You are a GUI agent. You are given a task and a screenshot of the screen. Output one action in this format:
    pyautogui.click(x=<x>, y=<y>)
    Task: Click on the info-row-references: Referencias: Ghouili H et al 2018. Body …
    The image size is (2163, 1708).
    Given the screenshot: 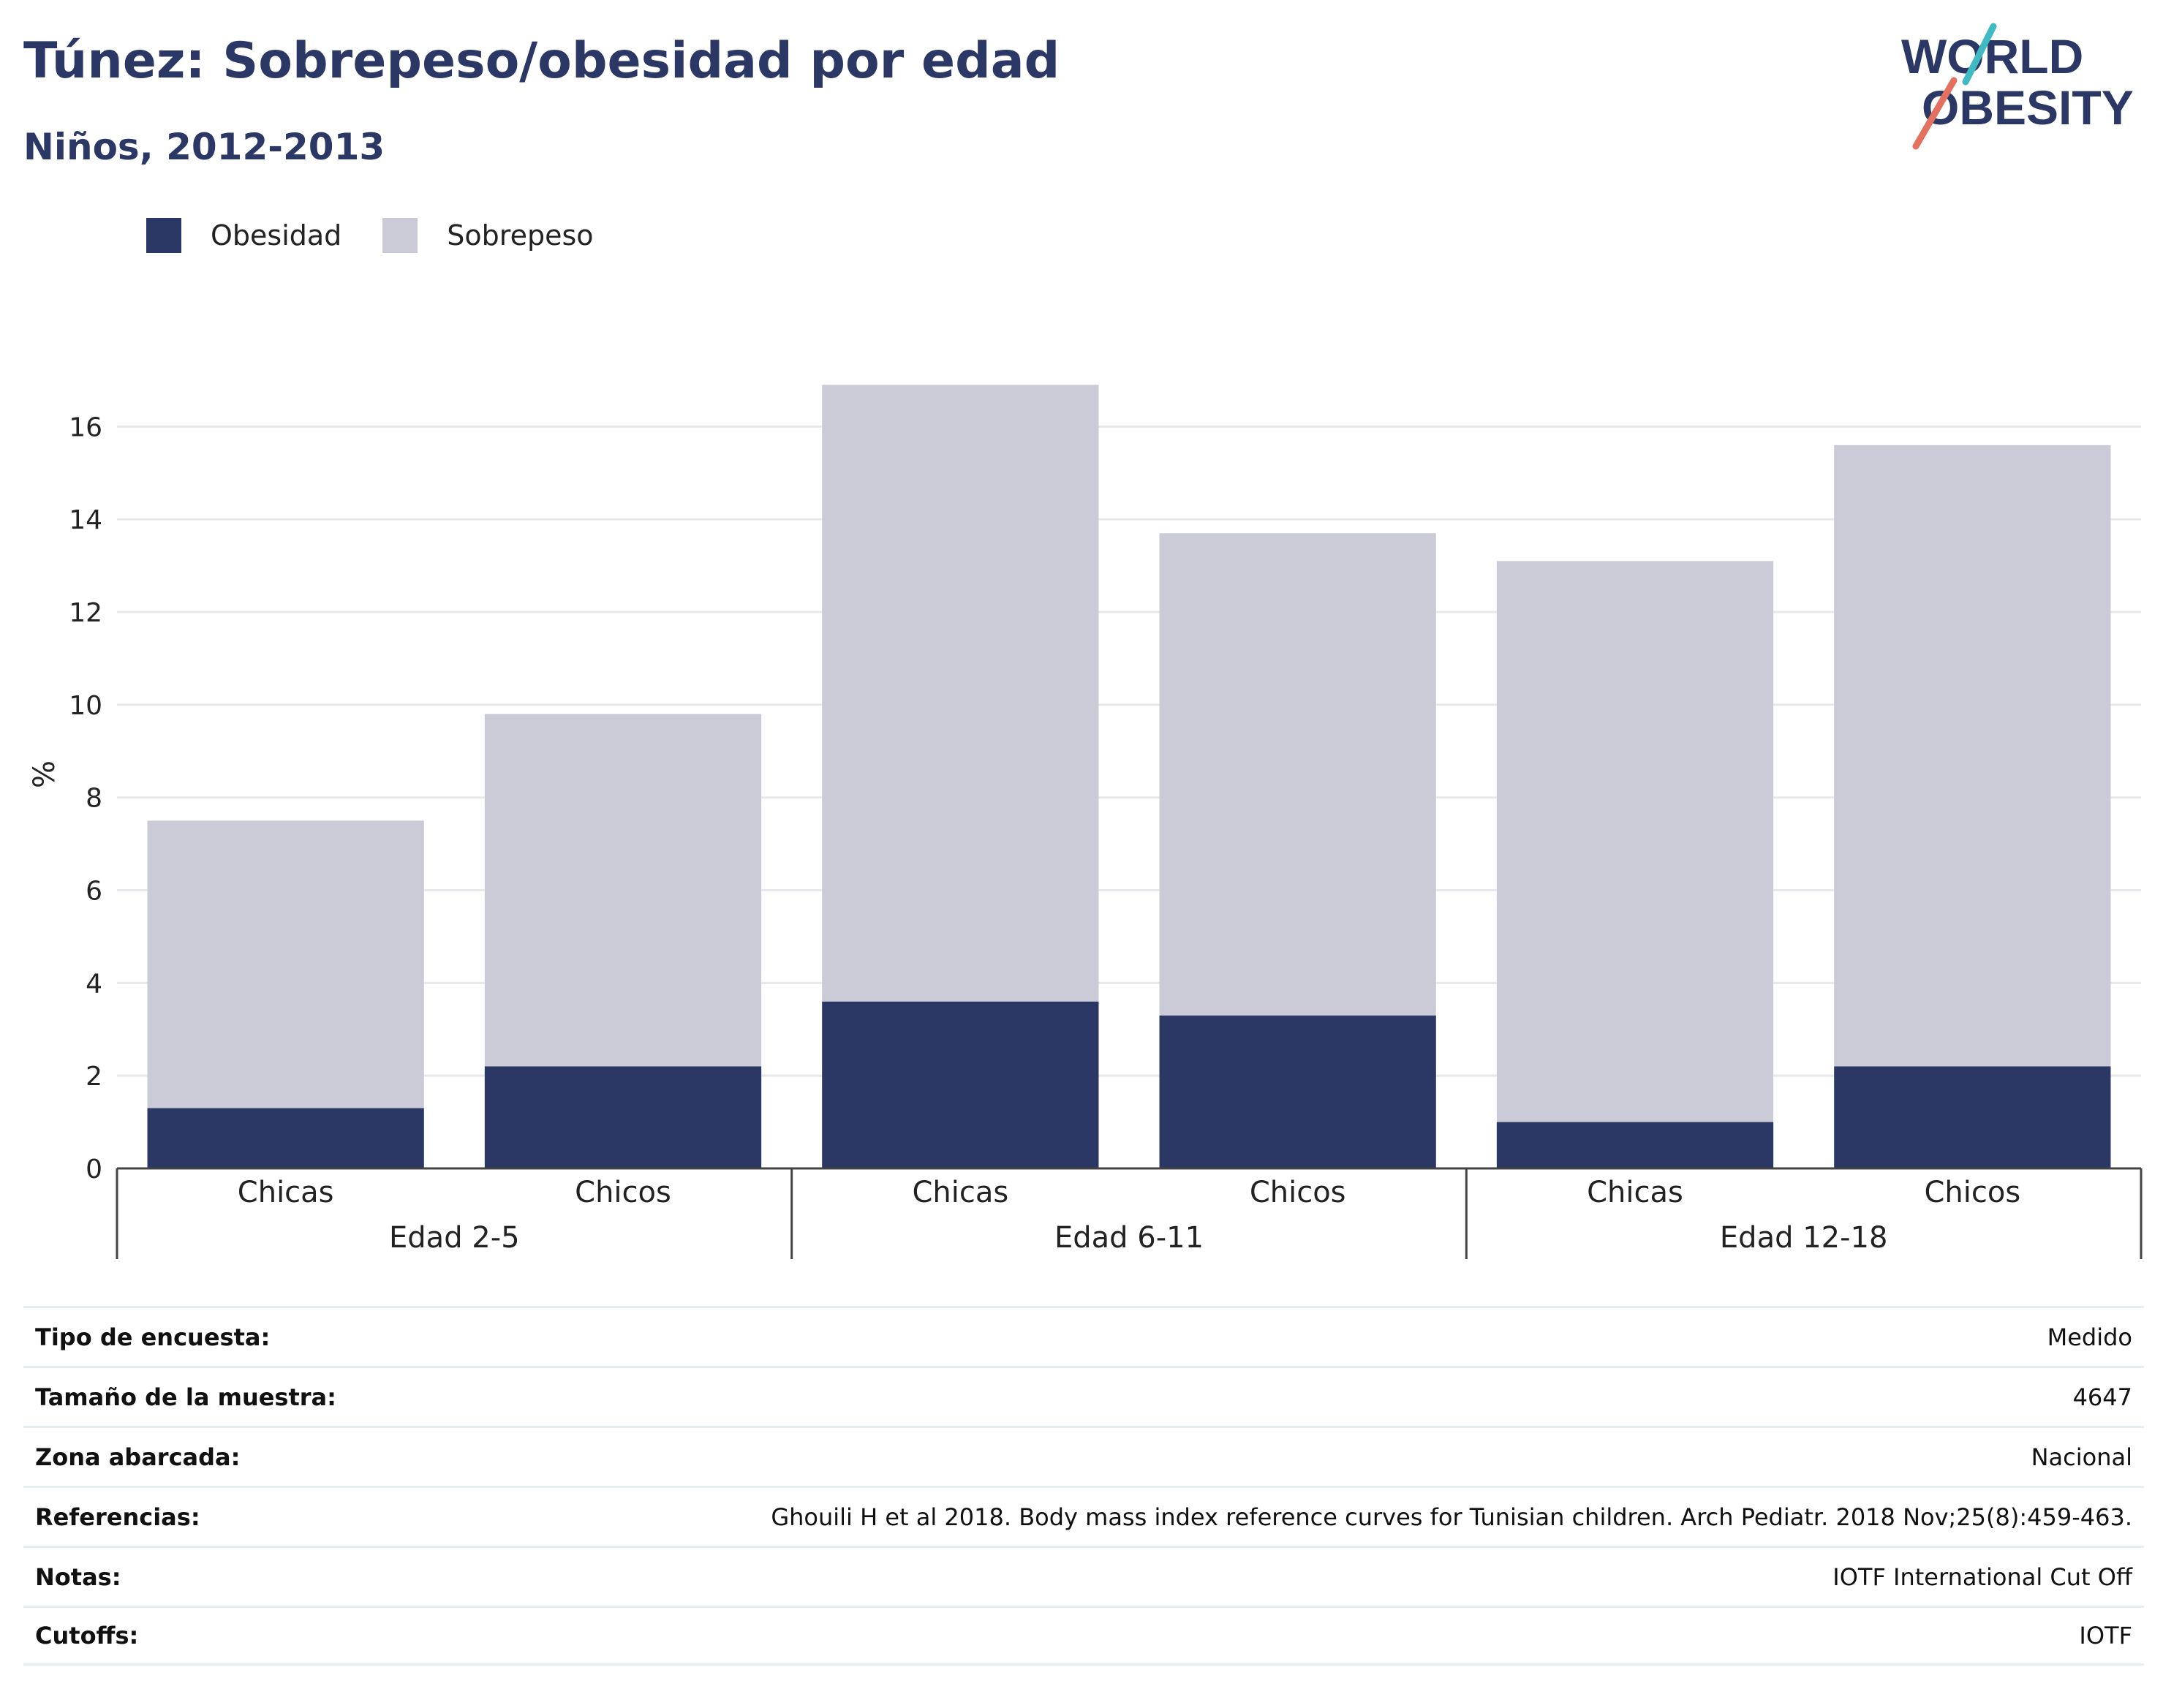 What is the action you would take?
    pyautogui.click(x=1084, y=1516)
    